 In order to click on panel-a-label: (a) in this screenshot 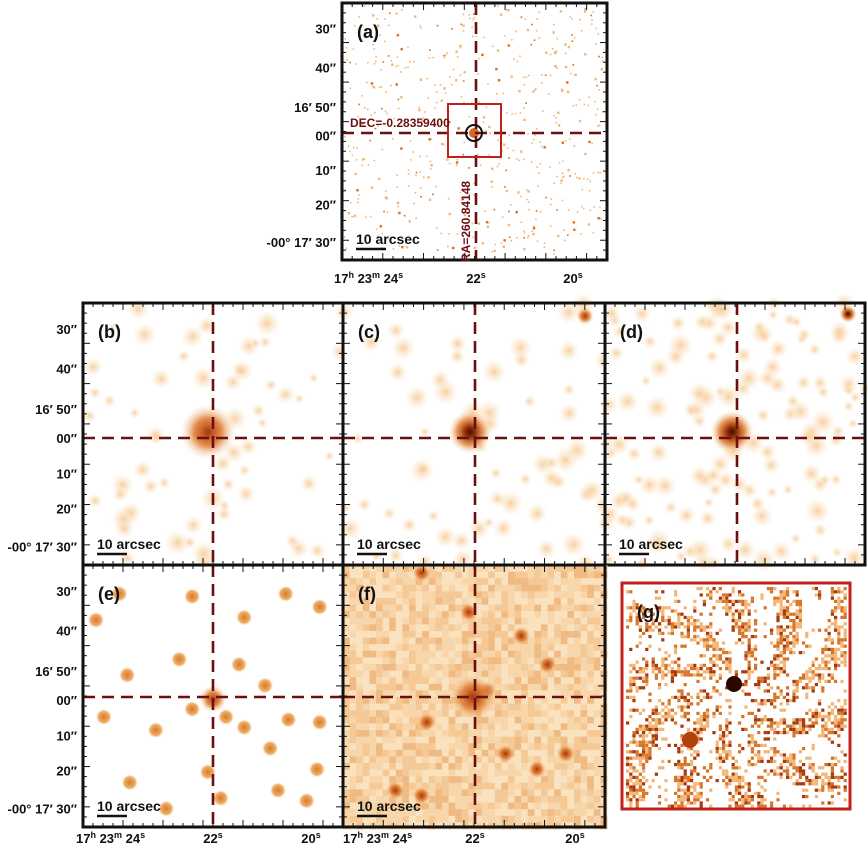, I will do `click(368, 32)`.